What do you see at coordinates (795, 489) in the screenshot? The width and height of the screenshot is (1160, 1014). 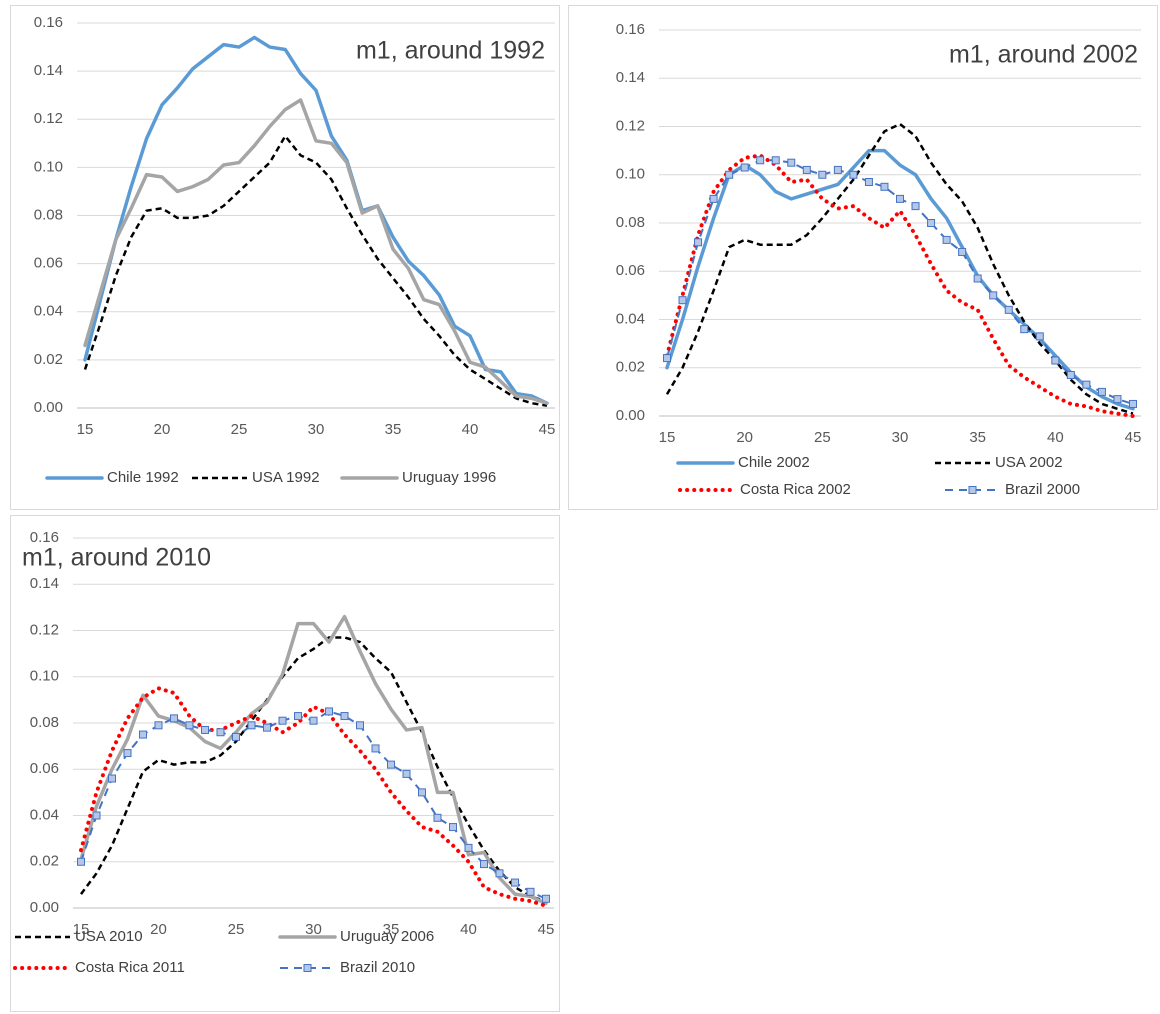 I see `legend-label: Costa Rica 2002` at bounding box center [795, 489].